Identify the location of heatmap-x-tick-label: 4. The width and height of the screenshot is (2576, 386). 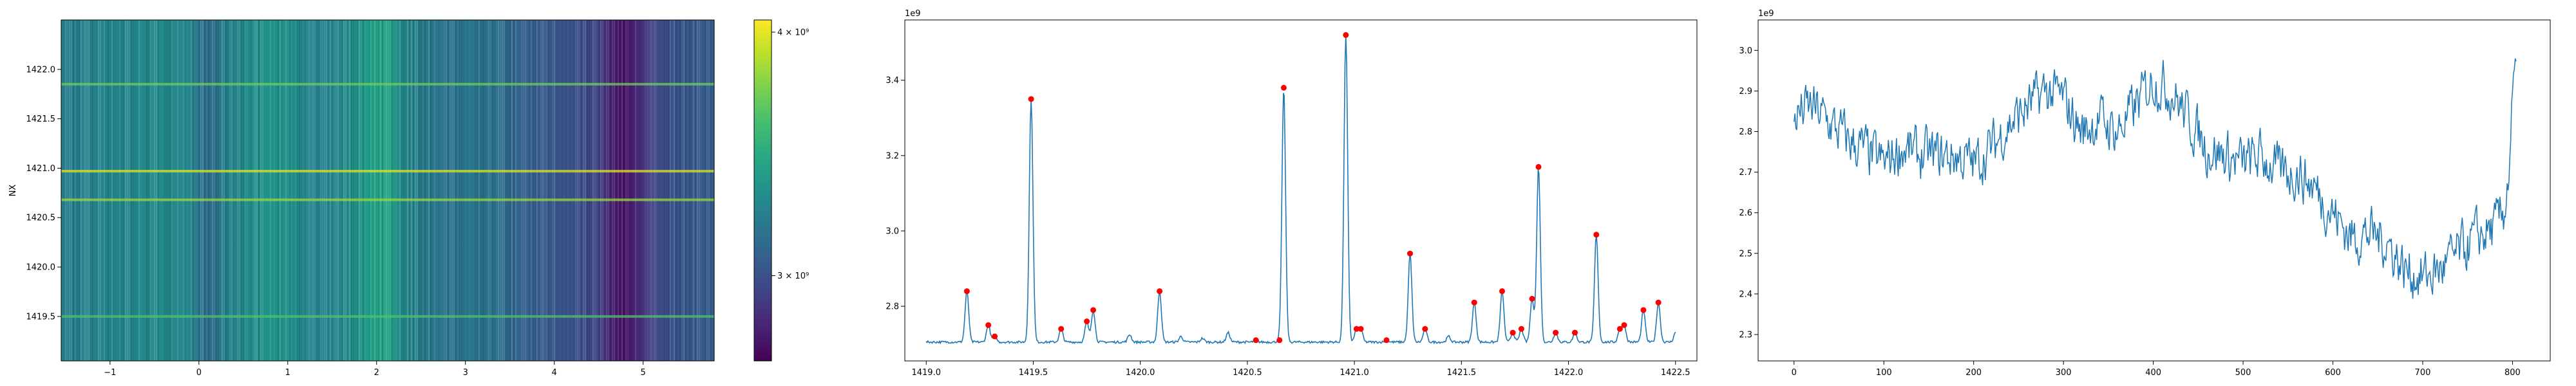
(554, 373).